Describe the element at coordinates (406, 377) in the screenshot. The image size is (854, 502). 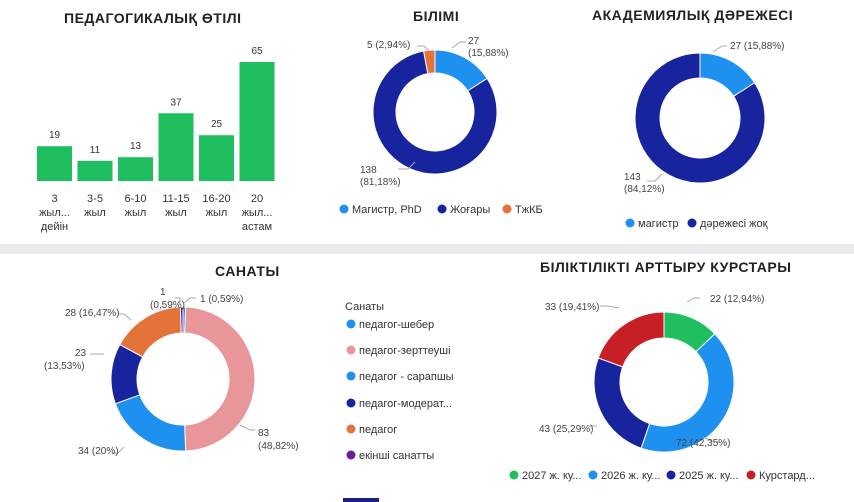
I see `category-legend-item: педагог - сарапшы` at that location.